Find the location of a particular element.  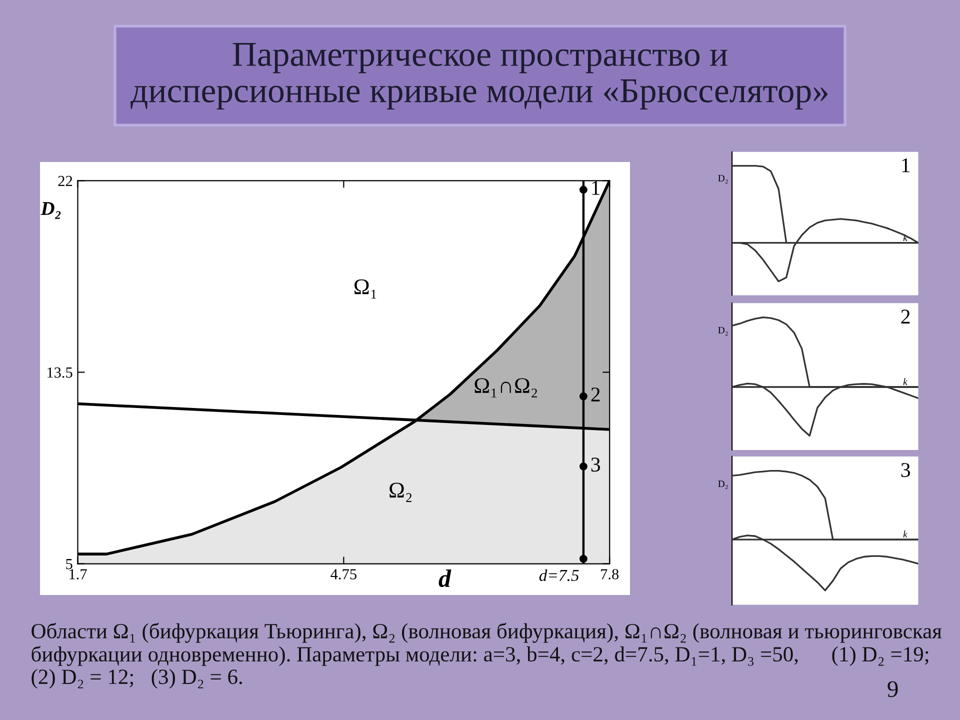

ref-line-label: d=7.5 is located at coordinates (559, 575).